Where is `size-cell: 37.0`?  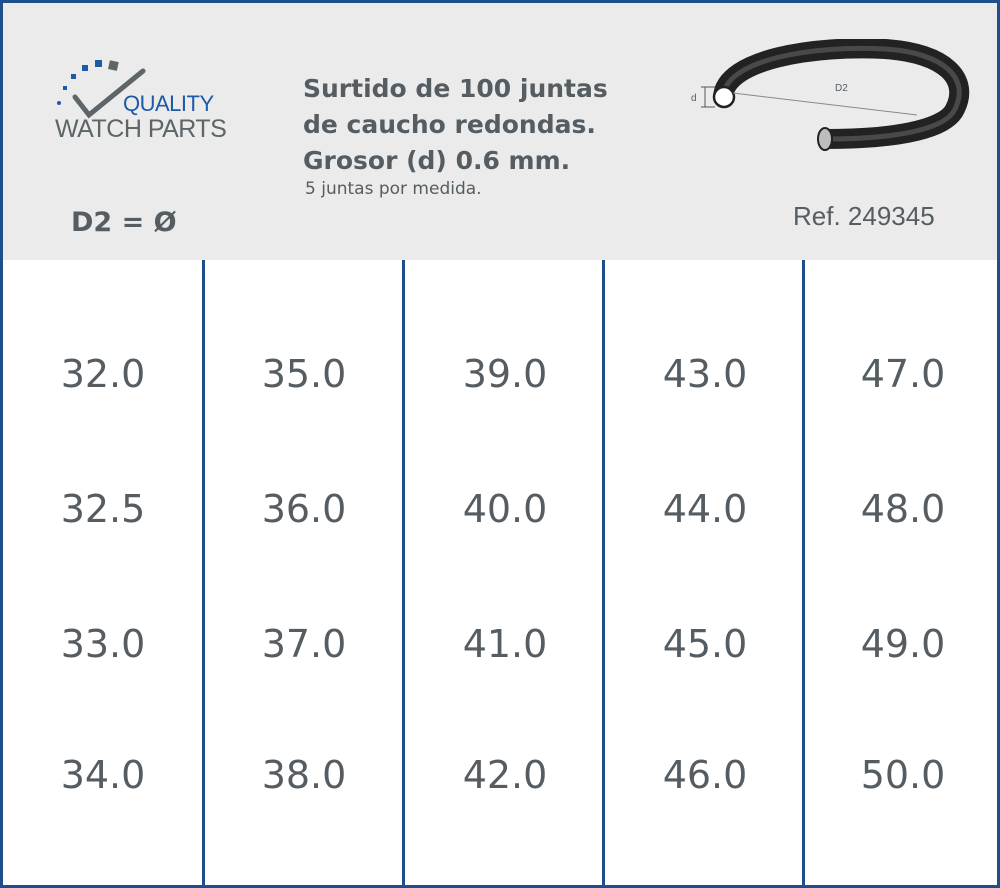 size-cell: 37.0 is located at coordinates (304, 644).